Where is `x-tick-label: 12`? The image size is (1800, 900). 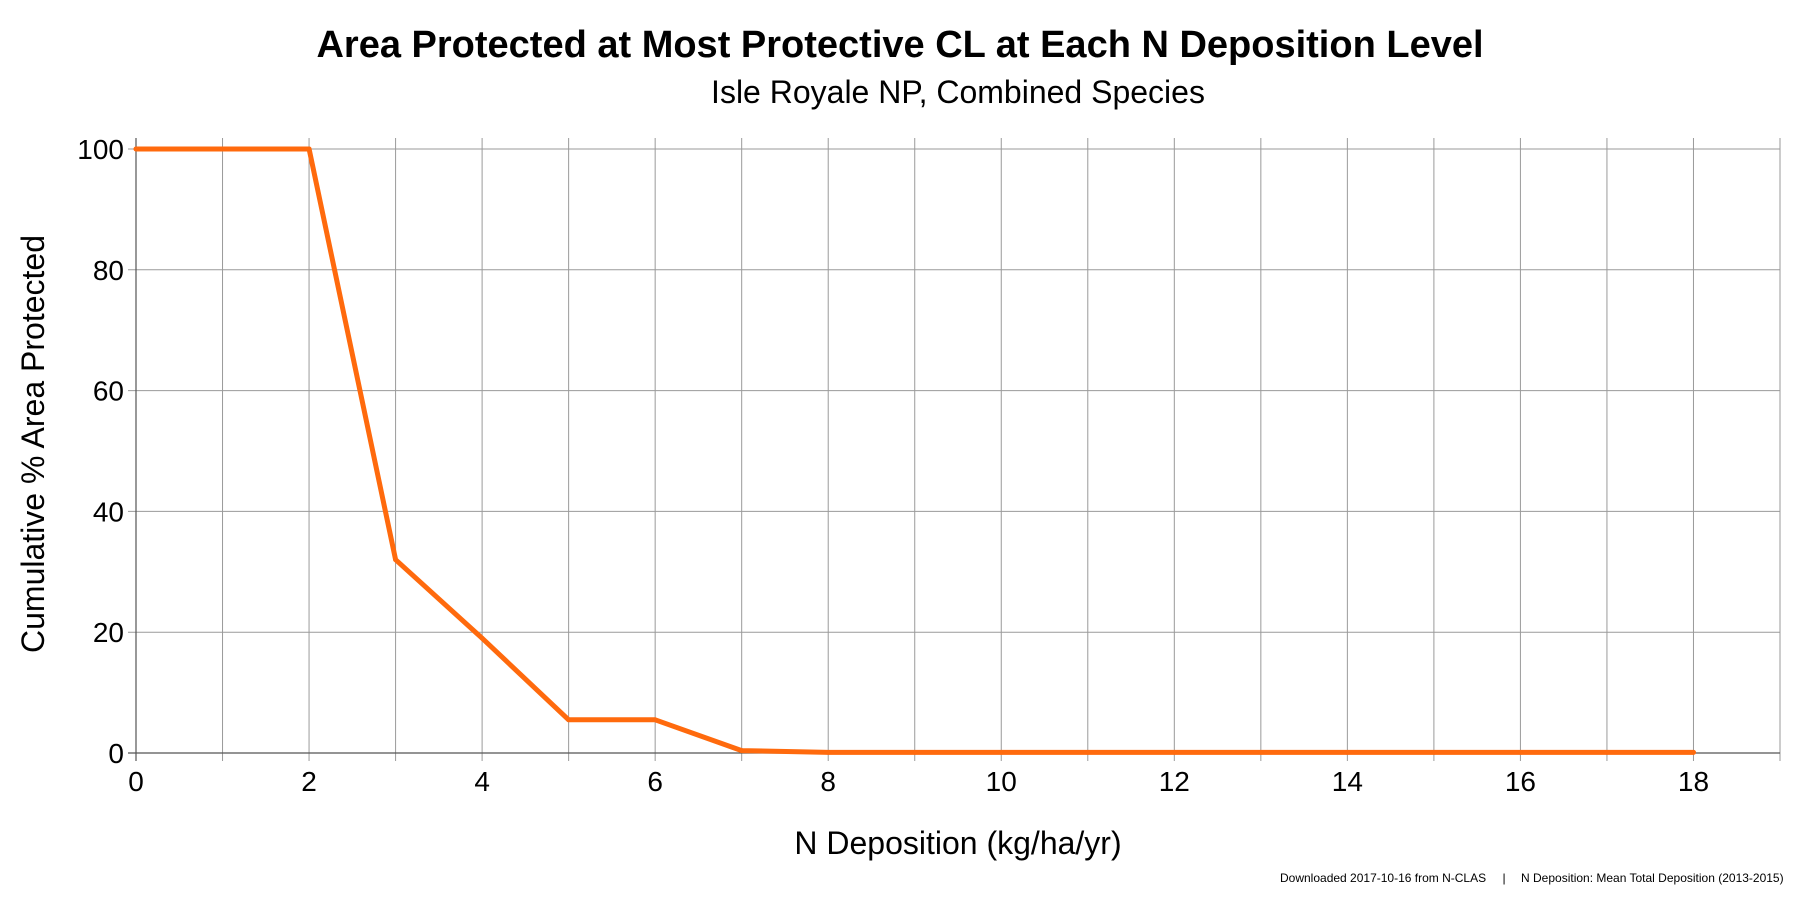 x-tick-label: 12 is located at coordinates (1174, 781).